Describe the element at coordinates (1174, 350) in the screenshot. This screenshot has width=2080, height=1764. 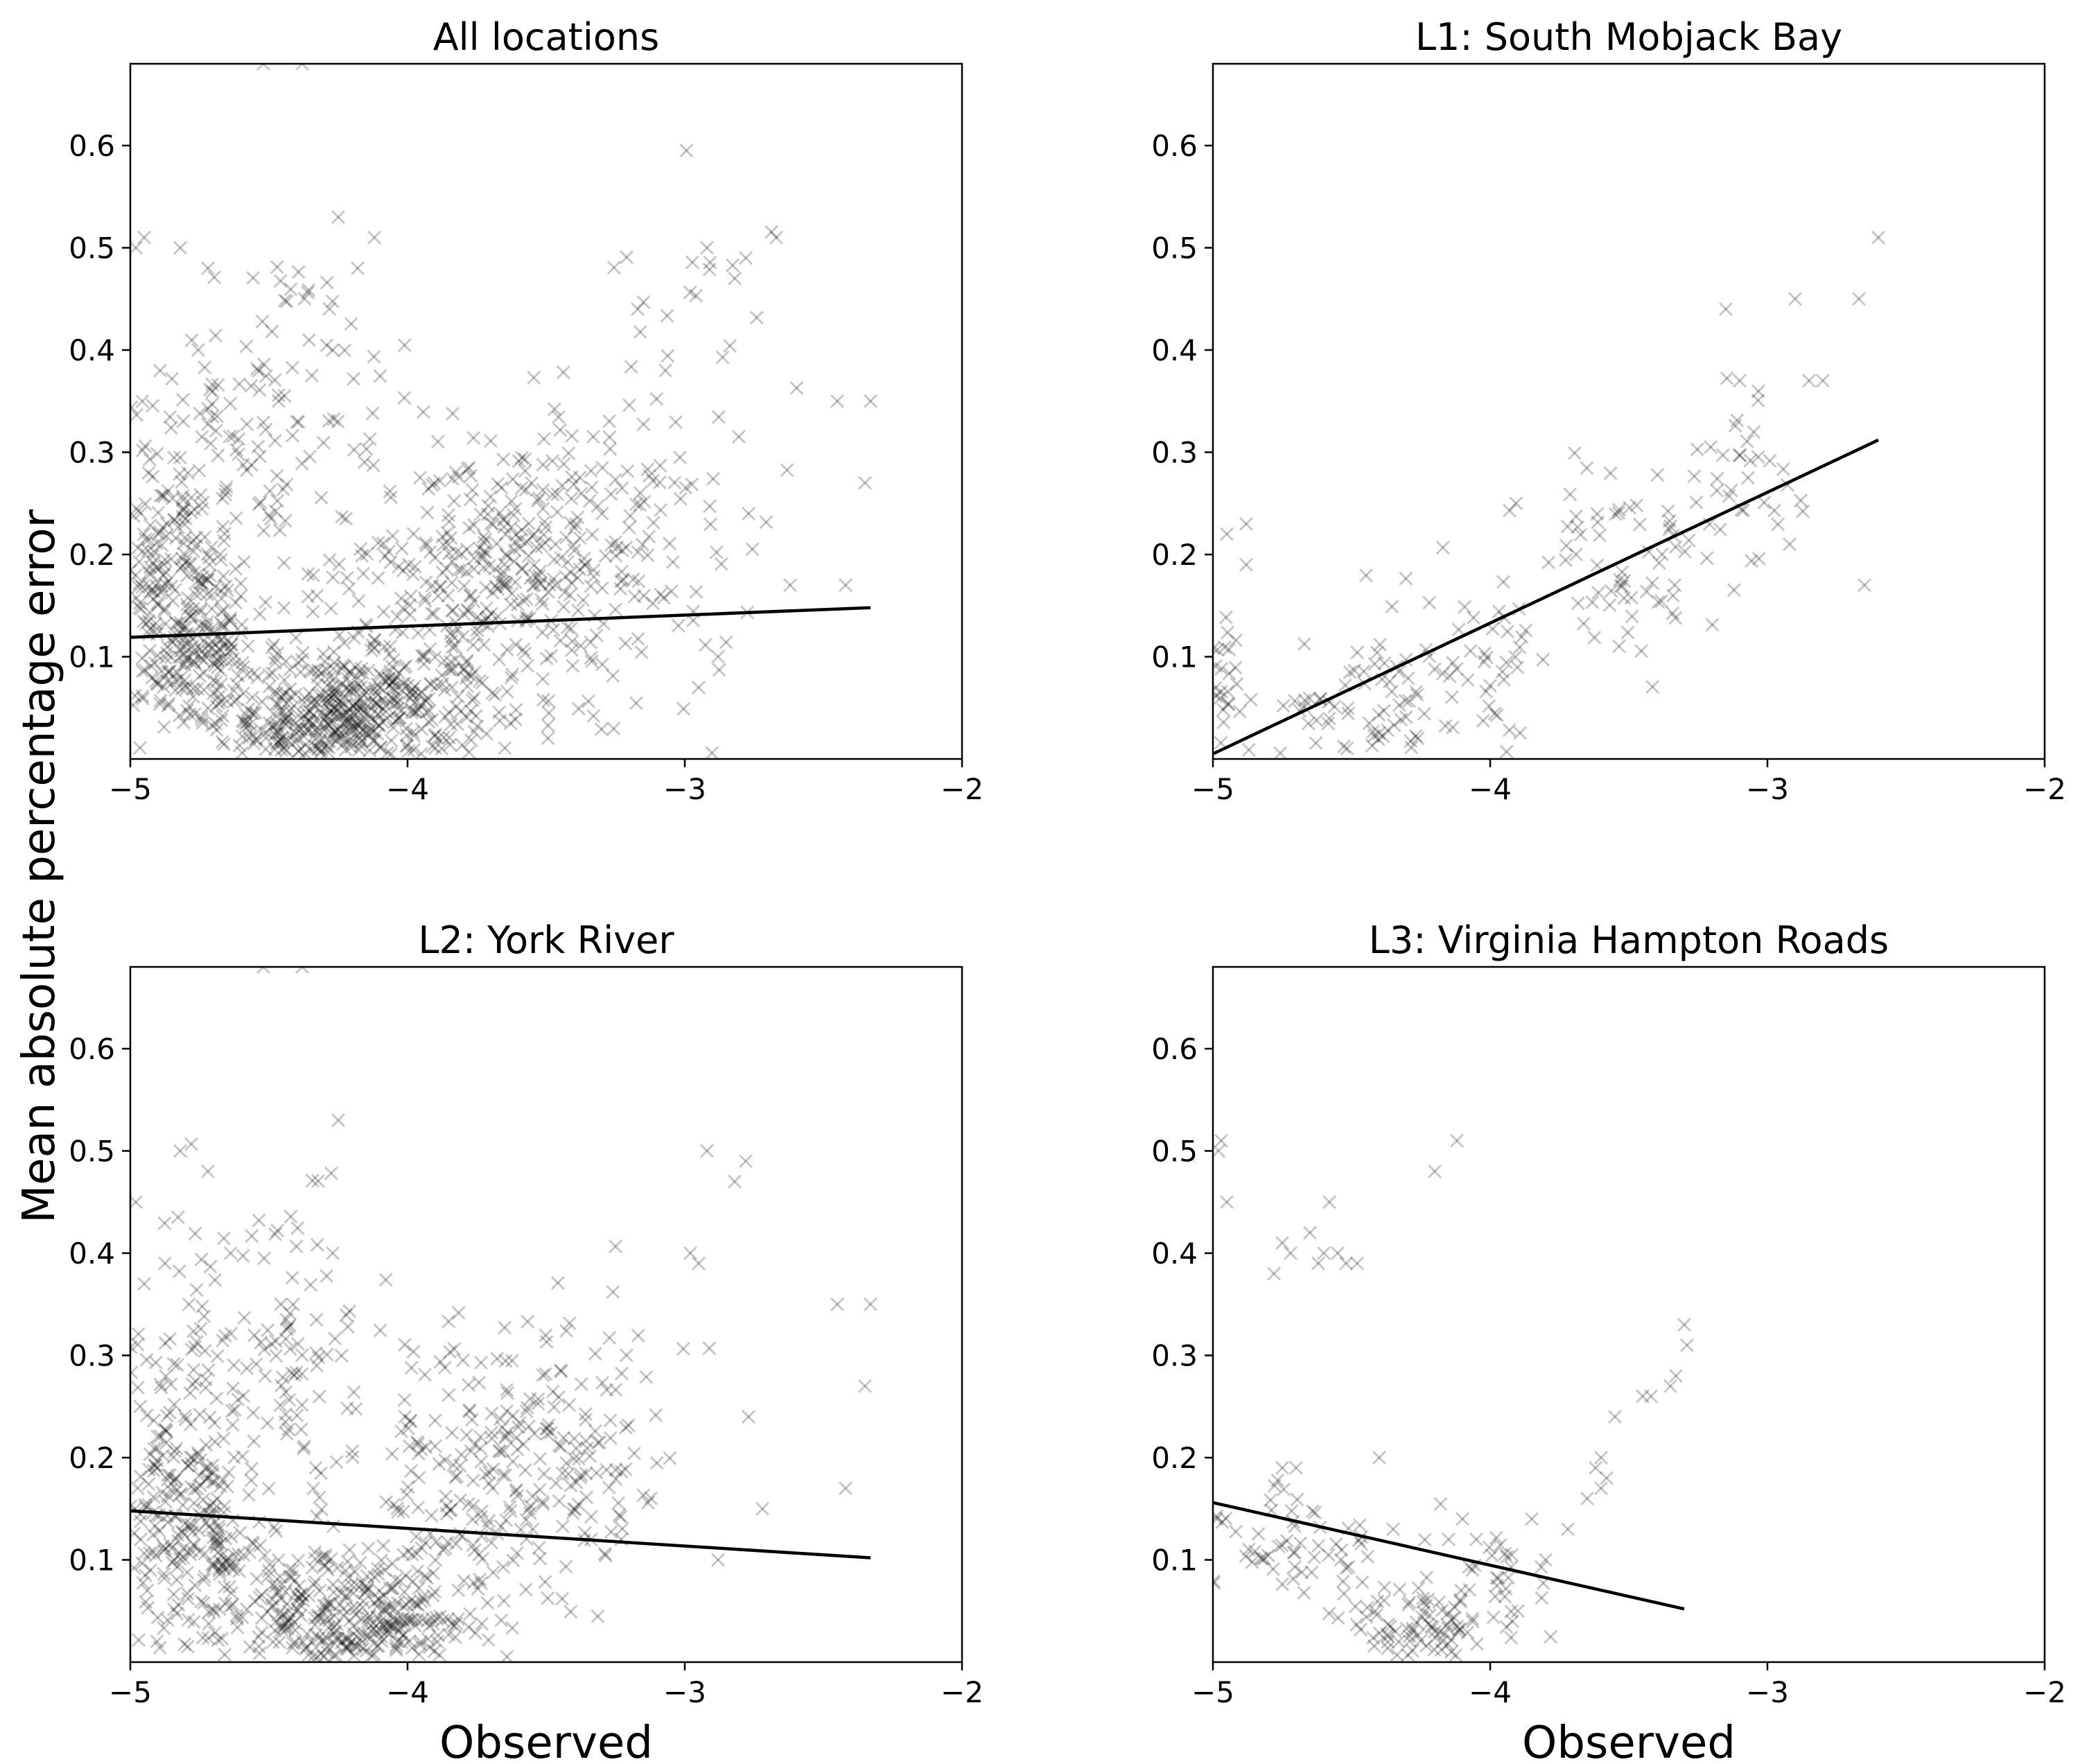
I see `y-tick-label: 0.4` at that location.